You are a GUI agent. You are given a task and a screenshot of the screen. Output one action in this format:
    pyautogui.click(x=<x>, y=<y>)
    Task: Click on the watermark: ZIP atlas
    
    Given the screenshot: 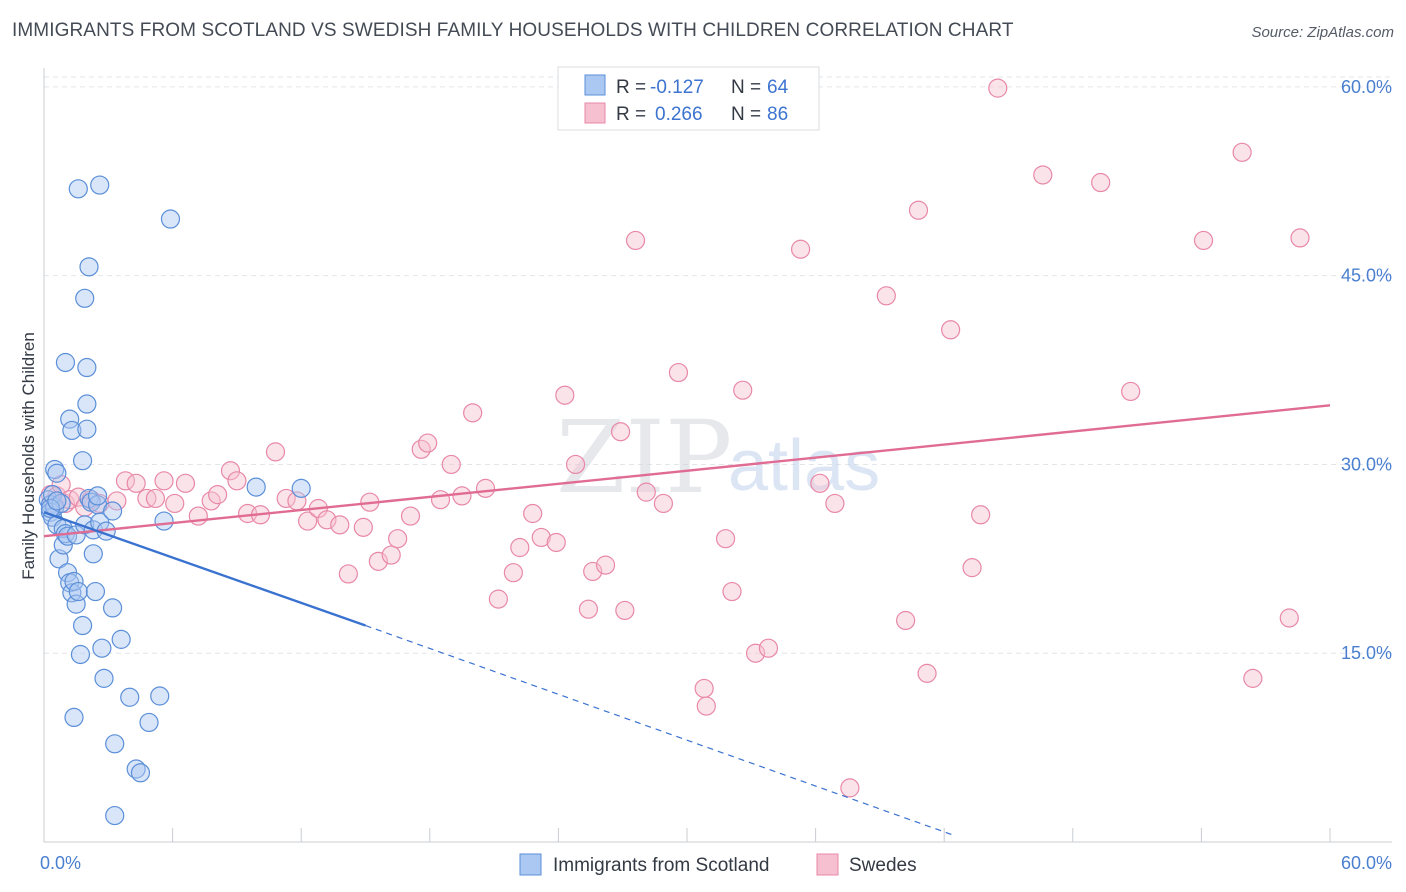 What is the action you would take?
    pyautogui.click(x=718, y=457)
    